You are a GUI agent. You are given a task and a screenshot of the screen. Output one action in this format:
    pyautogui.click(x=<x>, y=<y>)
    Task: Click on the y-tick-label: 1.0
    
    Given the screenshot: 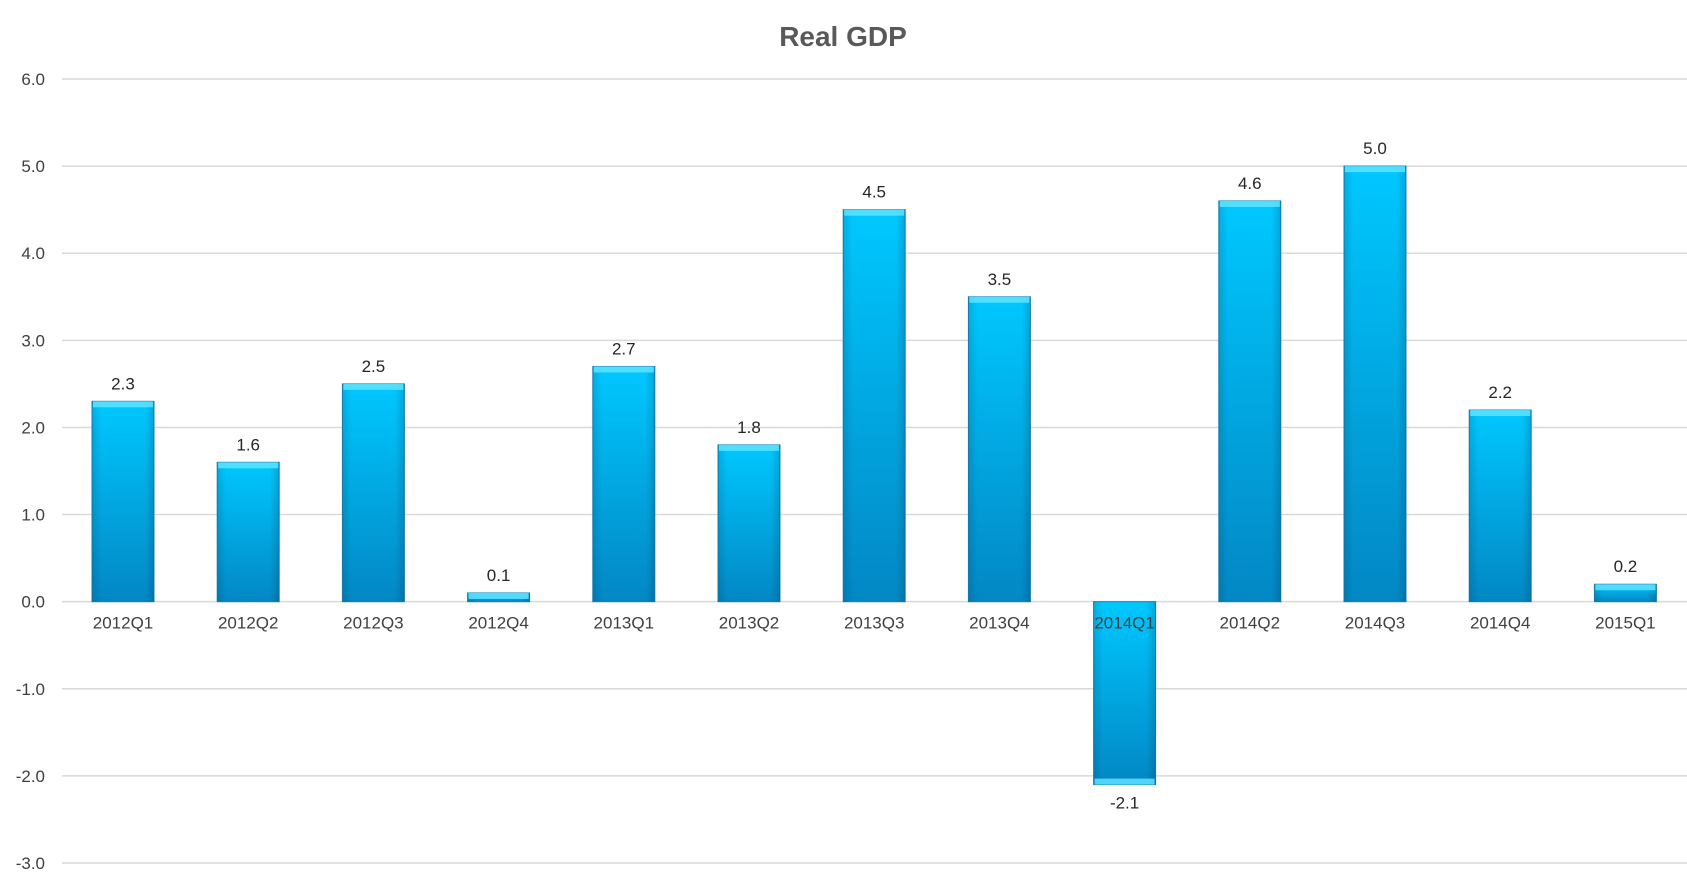 What is the action you would take?
    pyautogui.click(x=33, y=515)
    